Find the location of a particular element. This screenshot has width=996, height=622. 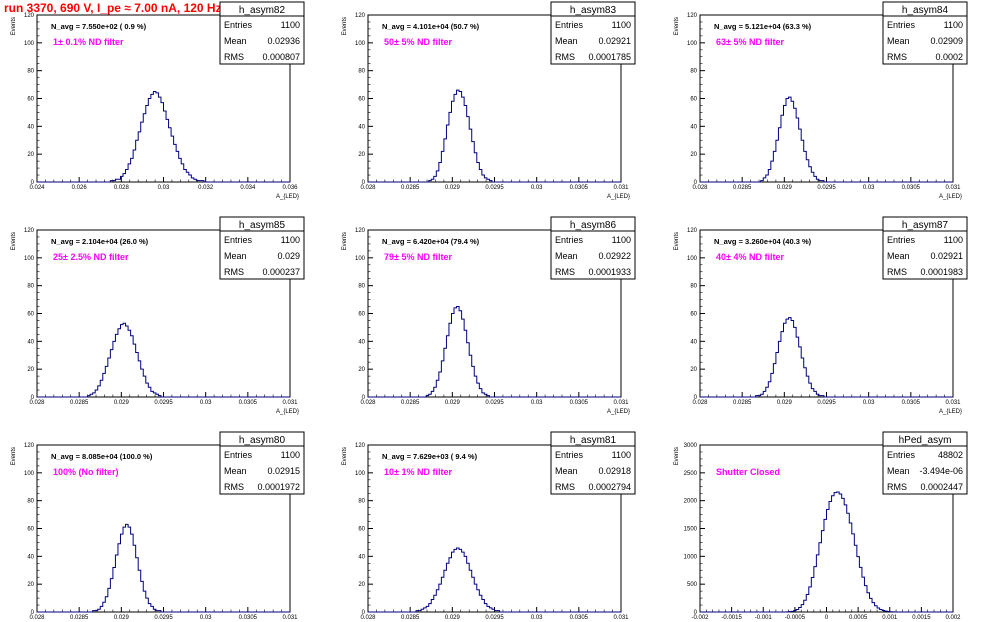

x-tick-label: -0.0015 is located at coordinates (731, 618).